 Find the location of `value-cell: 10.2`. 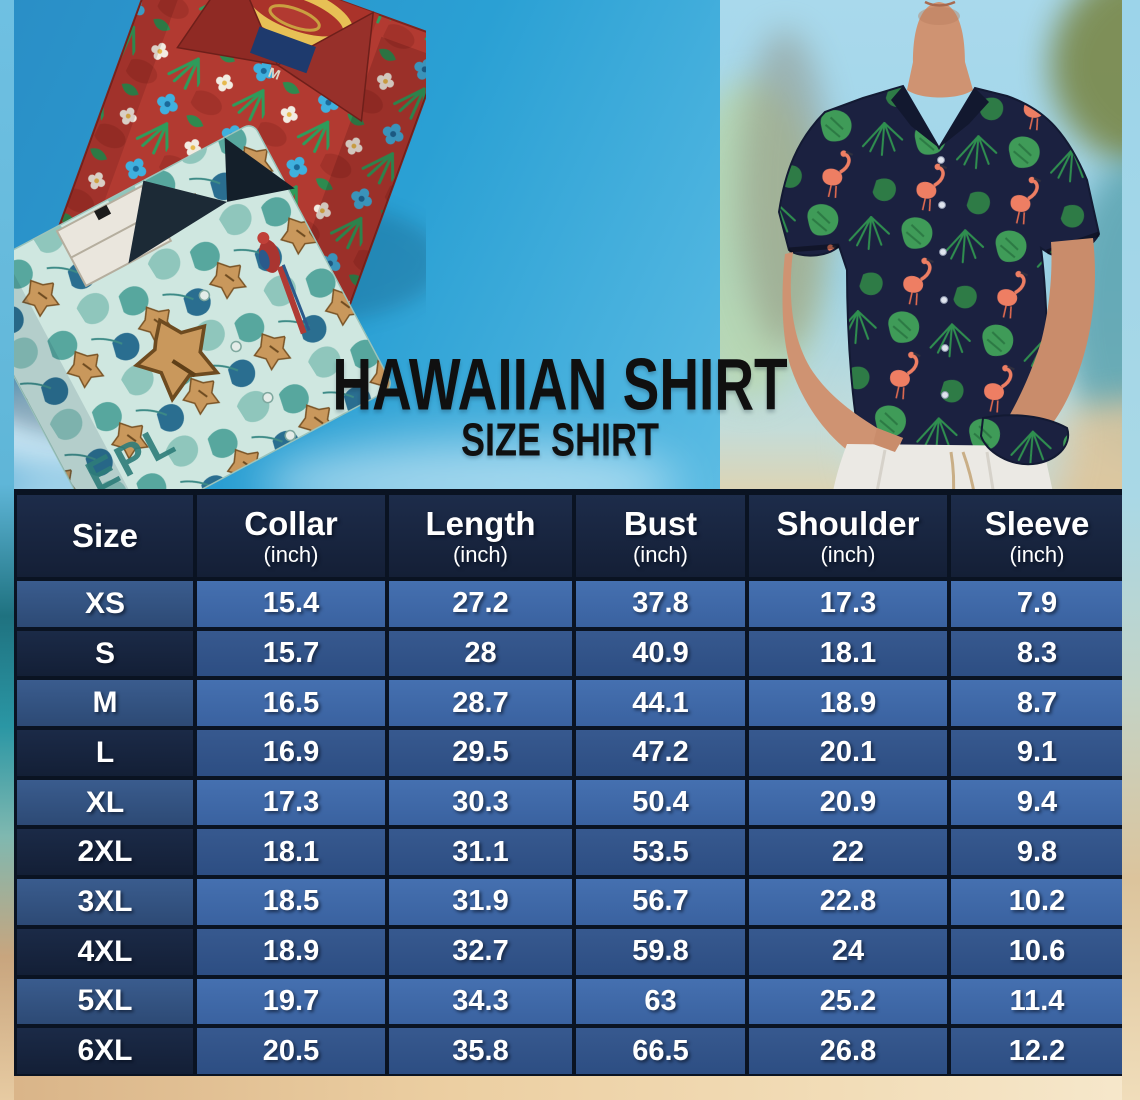

value-cell: 10.2 is located at coordinates (1037, 902).